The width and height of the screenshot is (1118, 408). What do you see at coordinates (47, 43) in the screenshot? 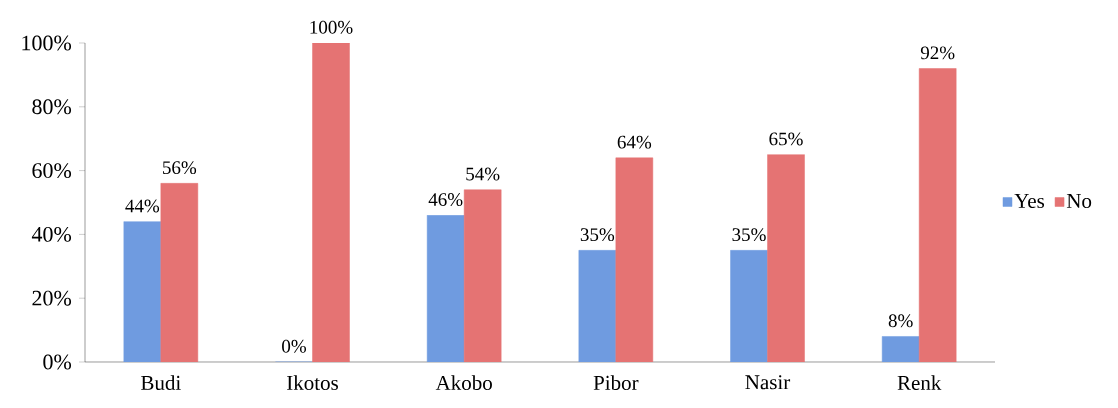
I see `y-tick-label: 100%` at bounding box center [47, 43].